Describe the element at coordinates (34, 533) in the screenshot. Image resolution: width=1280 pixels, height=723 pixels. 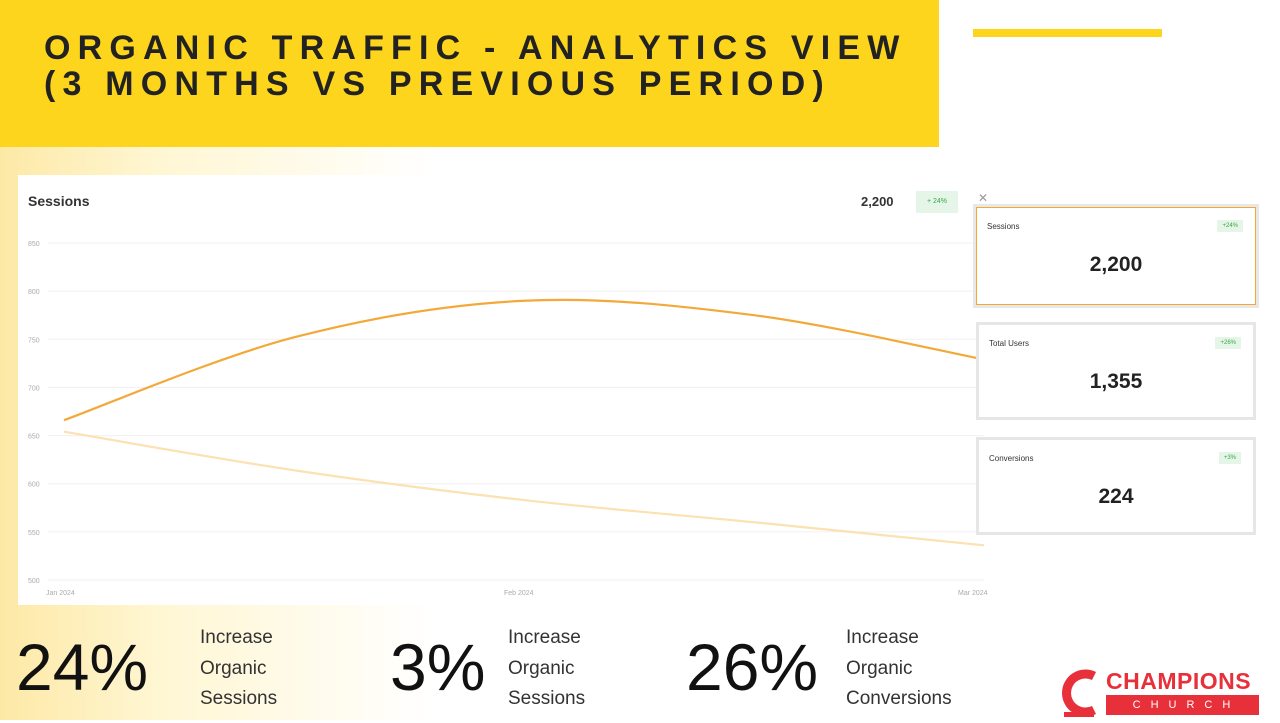
I see `y-tick-label: 550` at that location.